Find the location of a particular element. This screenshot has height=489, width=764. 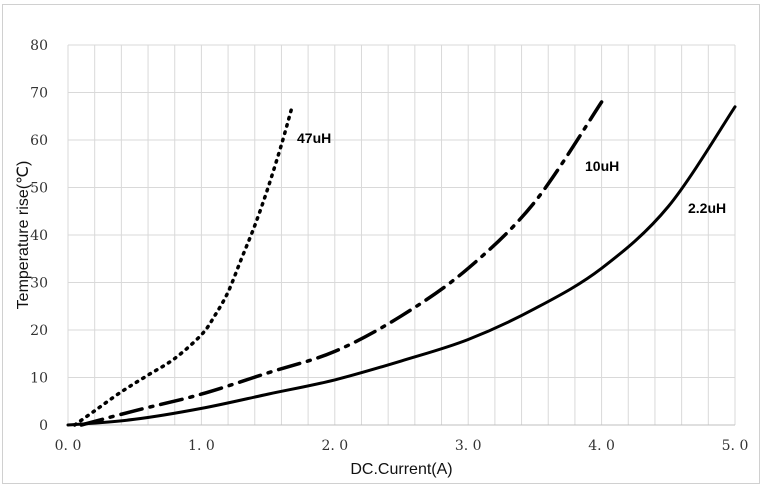

y-tick-label: 40 is located at coordinates (39, 236).